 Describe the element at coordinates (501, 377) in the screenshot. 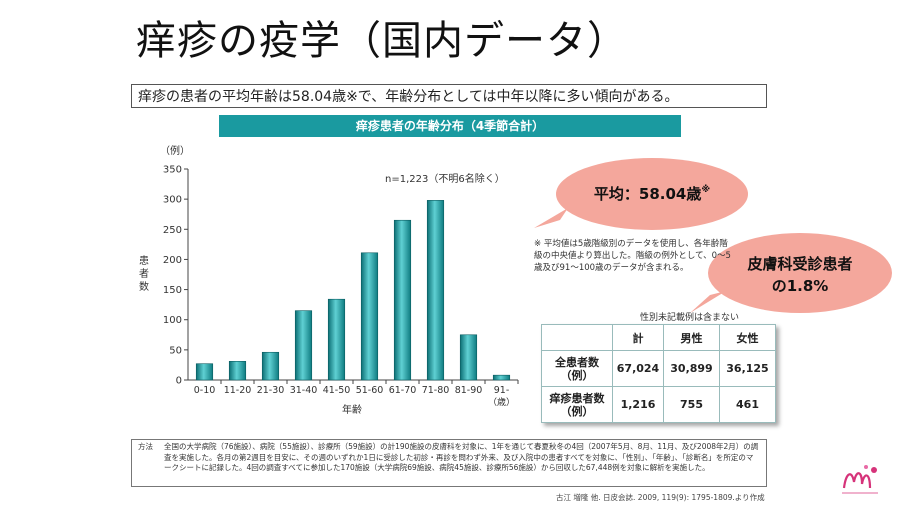

I see `bar-91-（歳）` at that location.